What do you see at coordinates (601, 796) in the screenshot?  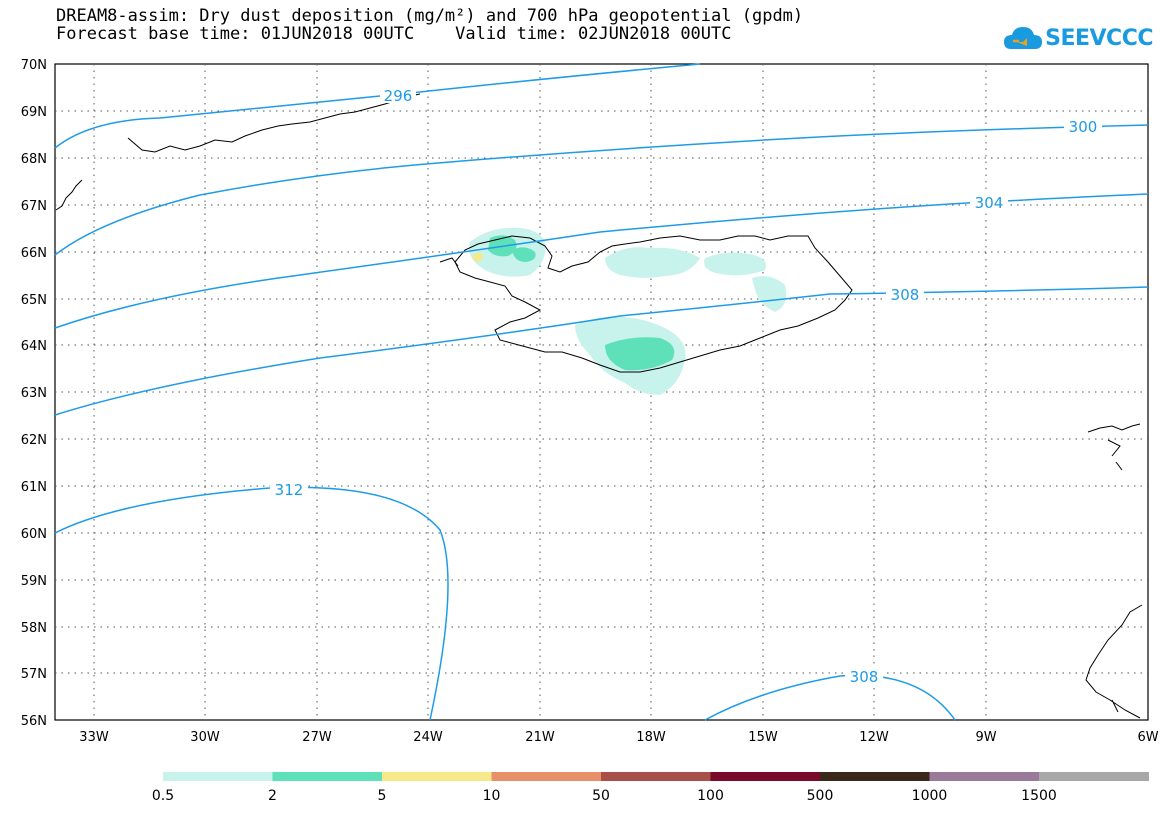 I see `legend-label: 50` at bounding box center [601, 796].